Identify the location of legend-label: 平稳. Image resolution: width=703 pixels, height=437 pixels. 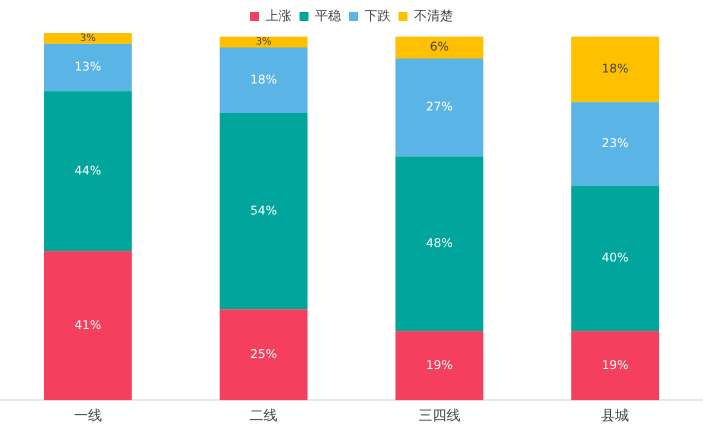
(328, 16).